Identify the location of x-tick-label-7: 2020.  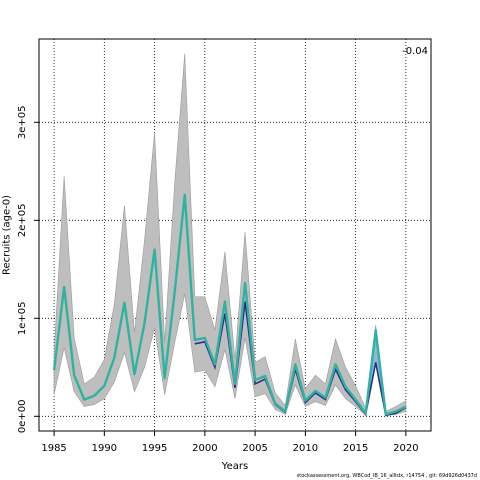
(405, 448).